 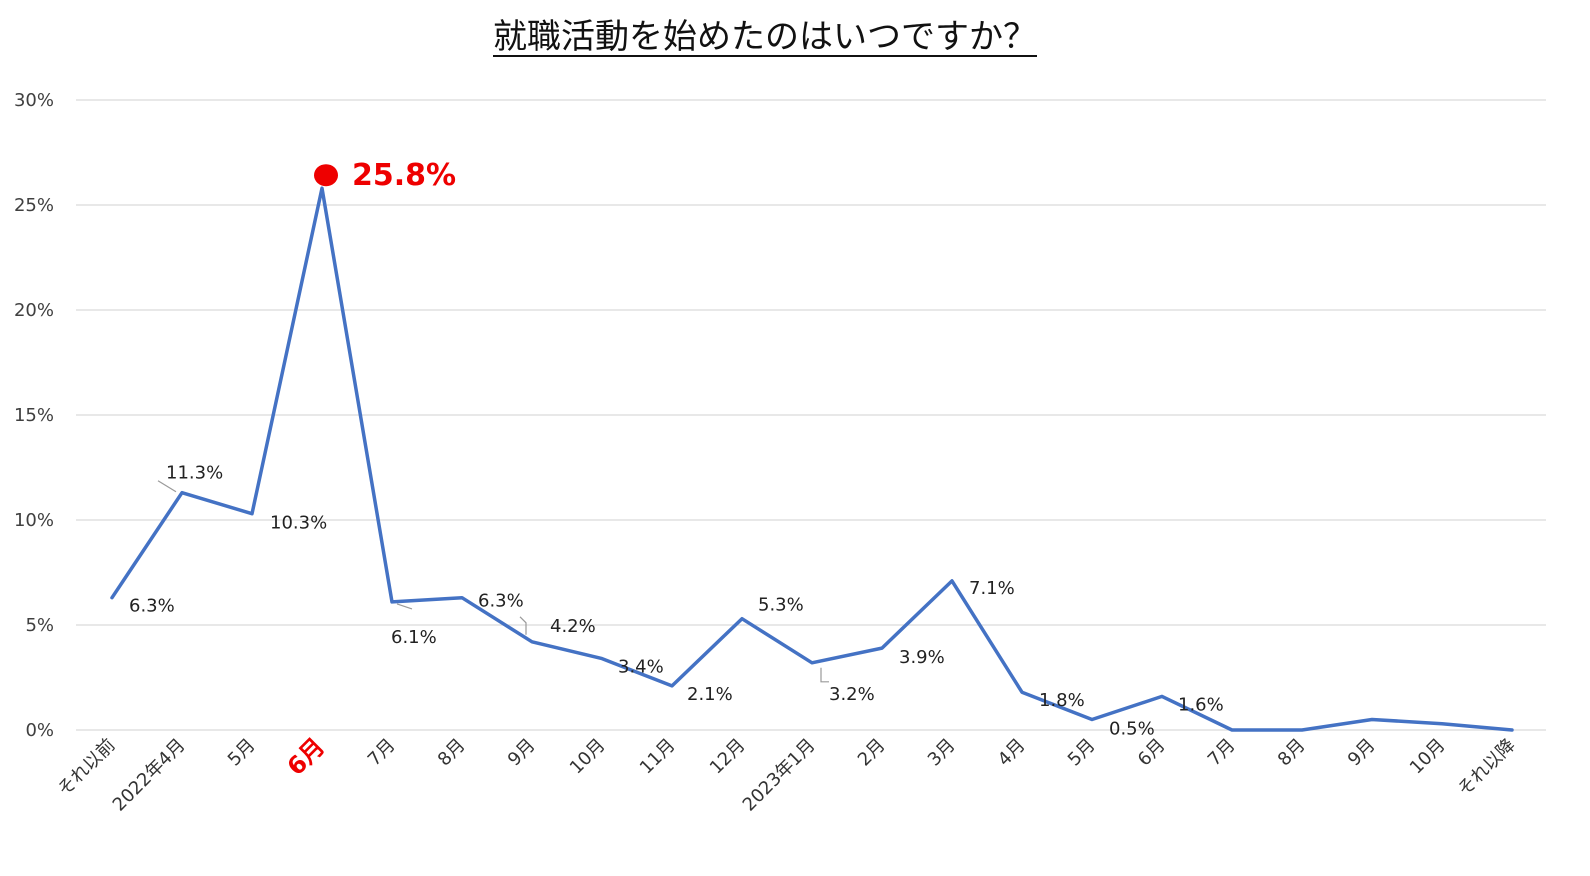 What do you see at coordinates (414, 637) in the screenshot?
I see `data-label: 6.1%` at bounding box center [414, 637].